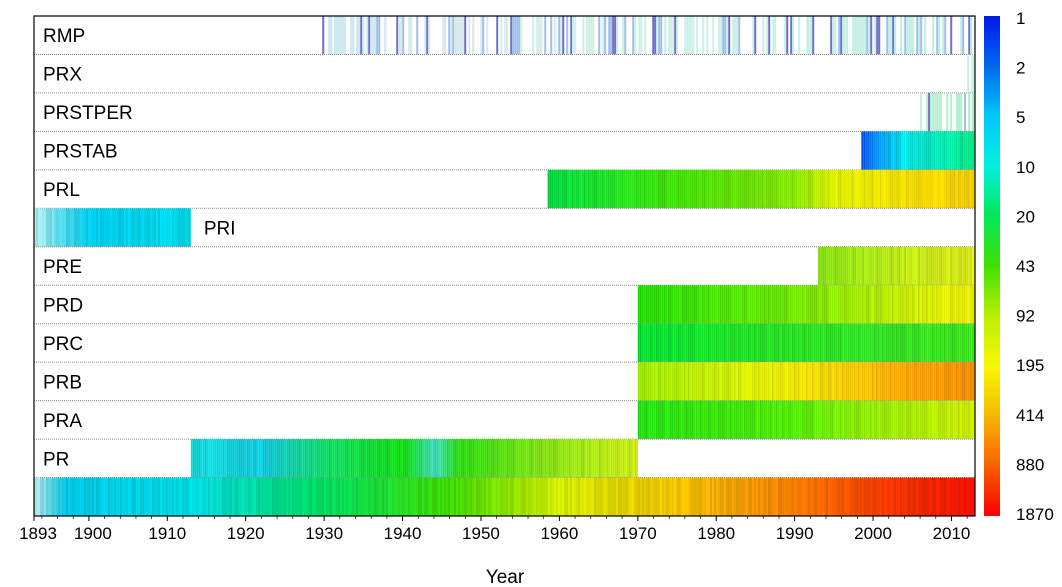 The image size is (1062, 587). What do you see at coordinates (509, 73) in the screenshot?
I see `row-prx: PRX` at bounding box center [509, 73].